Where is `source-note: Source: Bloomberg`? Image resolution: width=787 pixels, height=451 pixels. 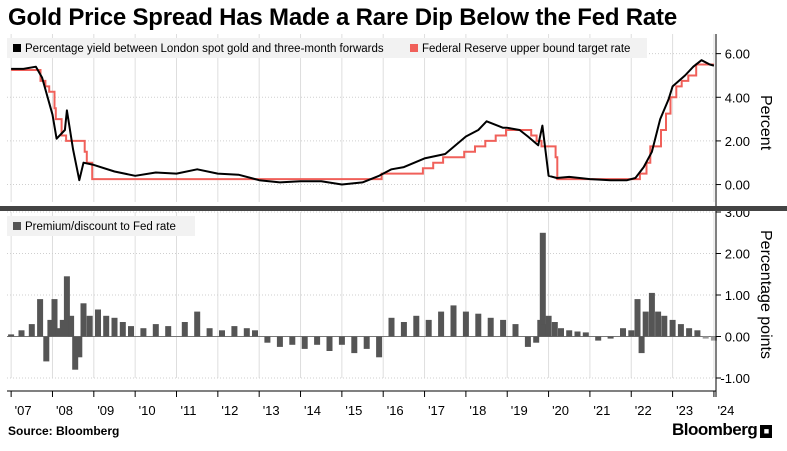 source-note: Source: Bloomberg is located at coordinates (64, 431).